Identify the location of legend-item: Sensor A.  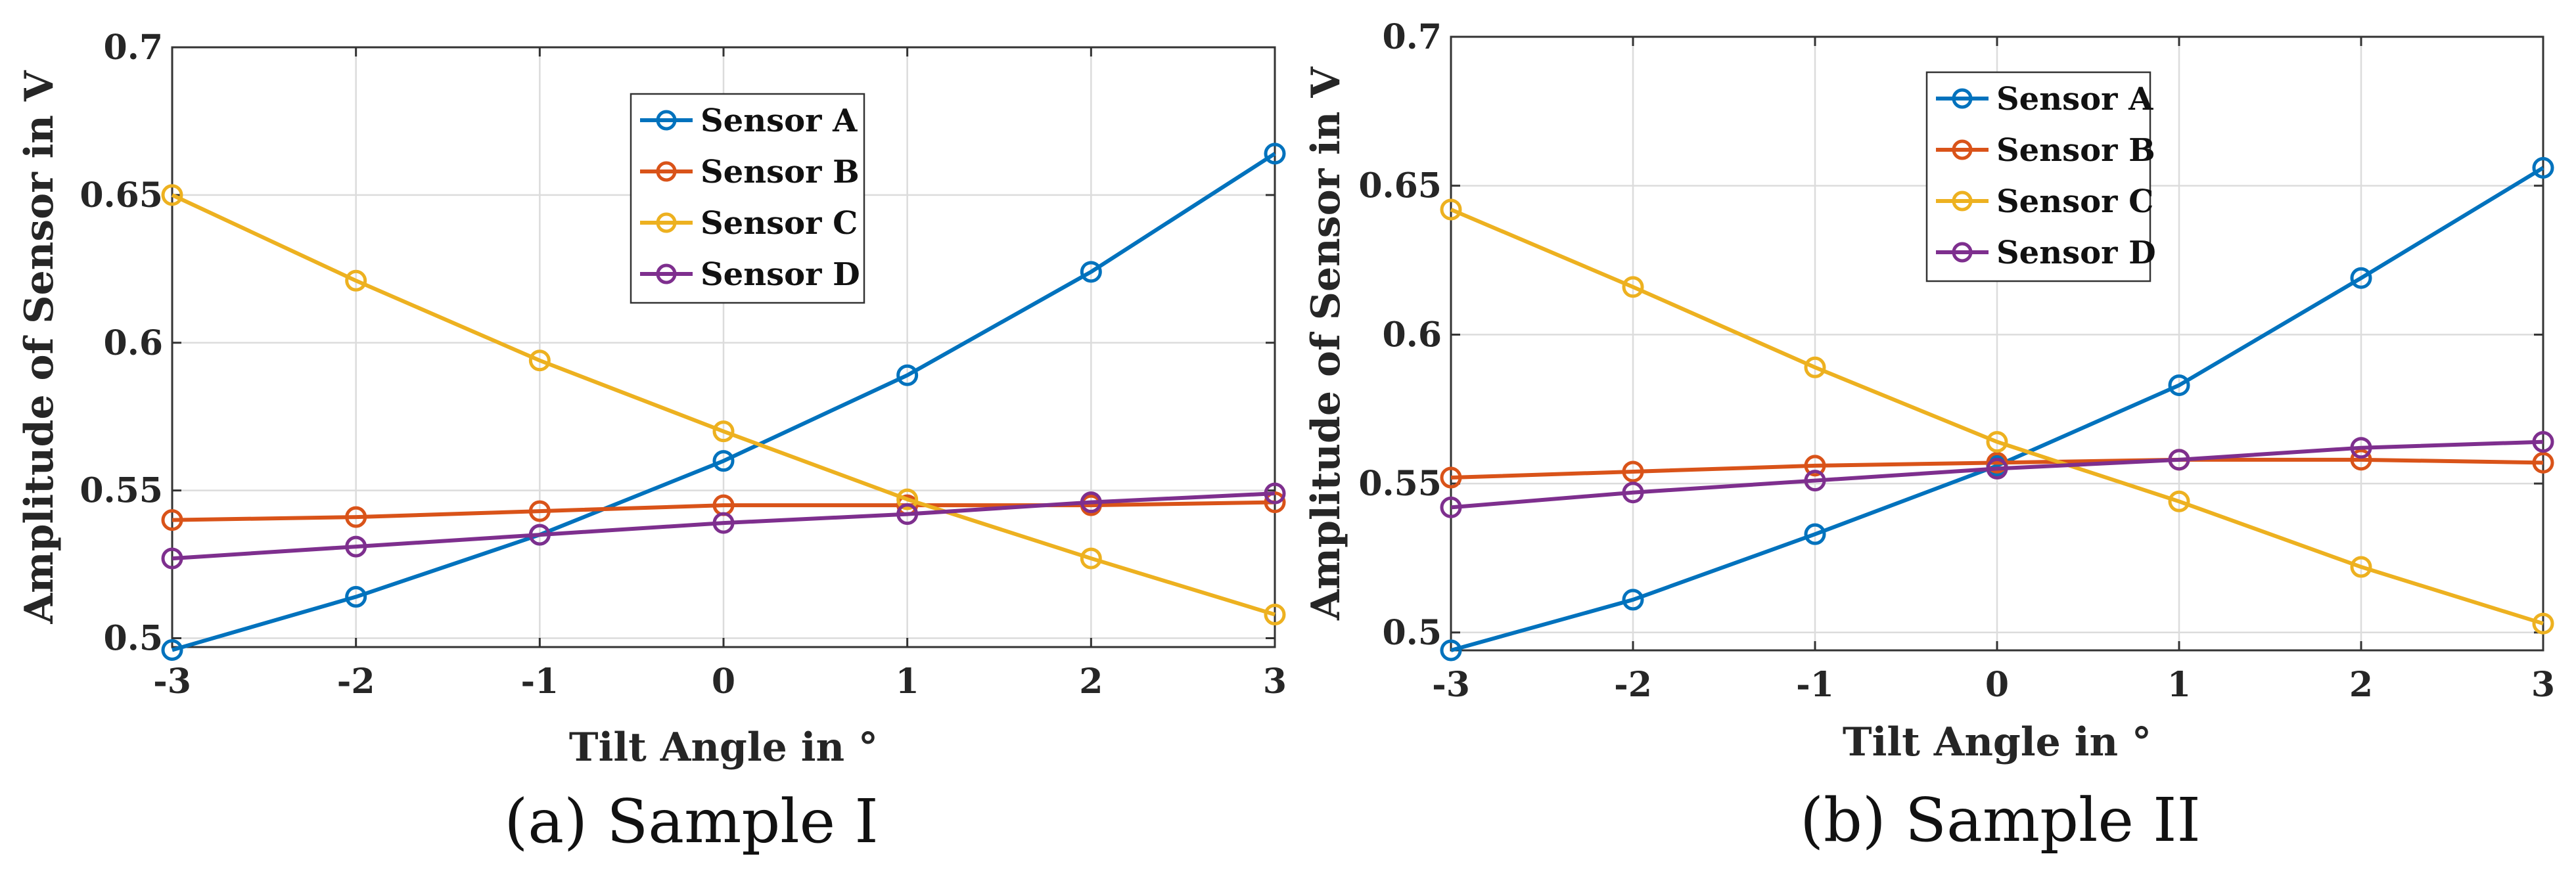
(749, 120).